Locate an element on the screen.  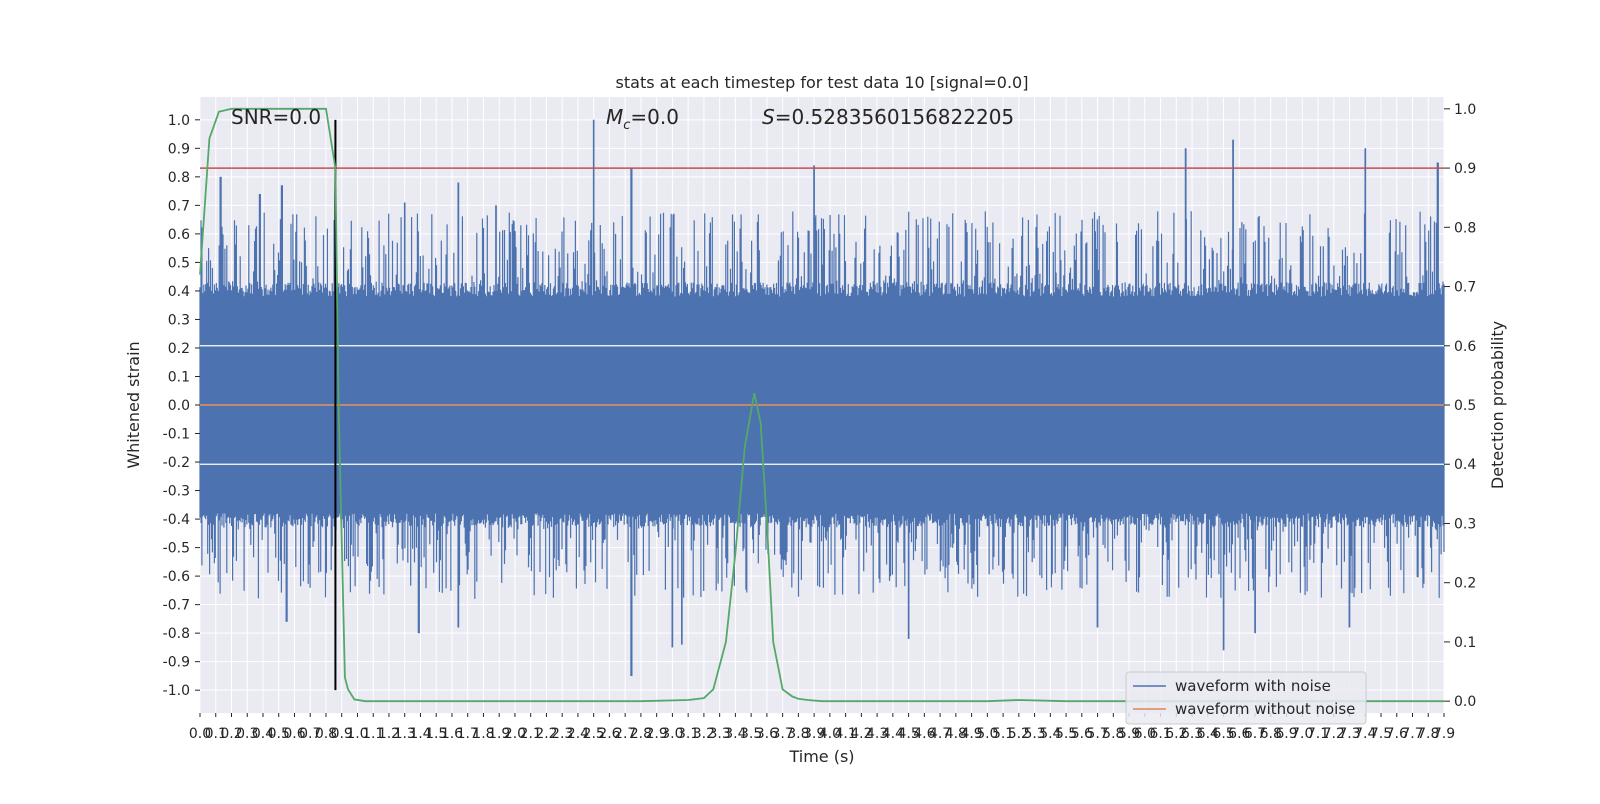
x-tick-label: 0.8 is located at coordinates (326, 734).